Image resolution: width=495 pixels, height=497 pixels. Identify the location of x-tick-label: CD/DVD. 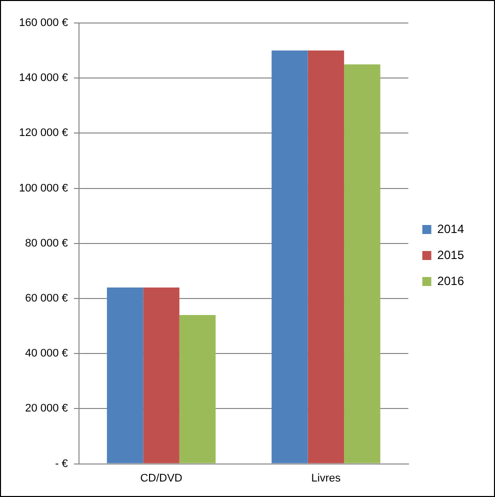
(161, 478).